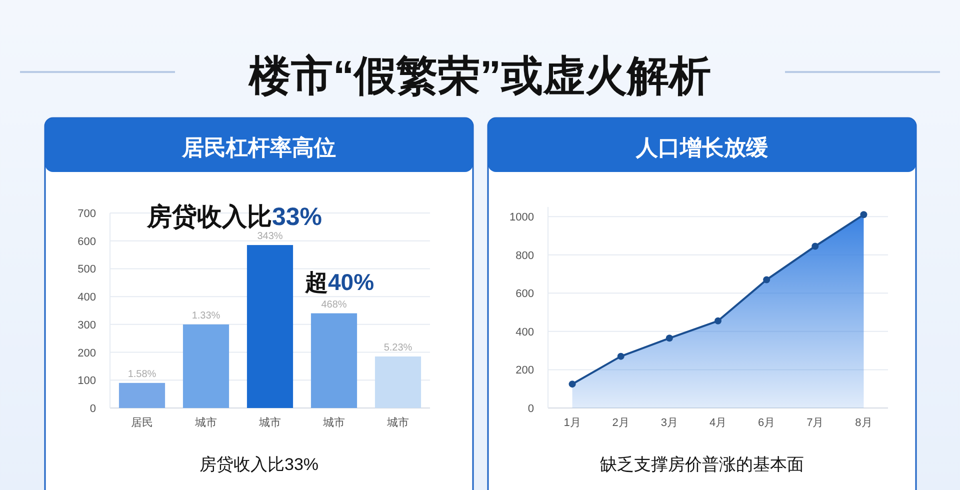 This screenshot has height=490, width=960. Describe the element at coordinates (87, 325) in the screenshot. I see `y-tick-label: 300` at that location.